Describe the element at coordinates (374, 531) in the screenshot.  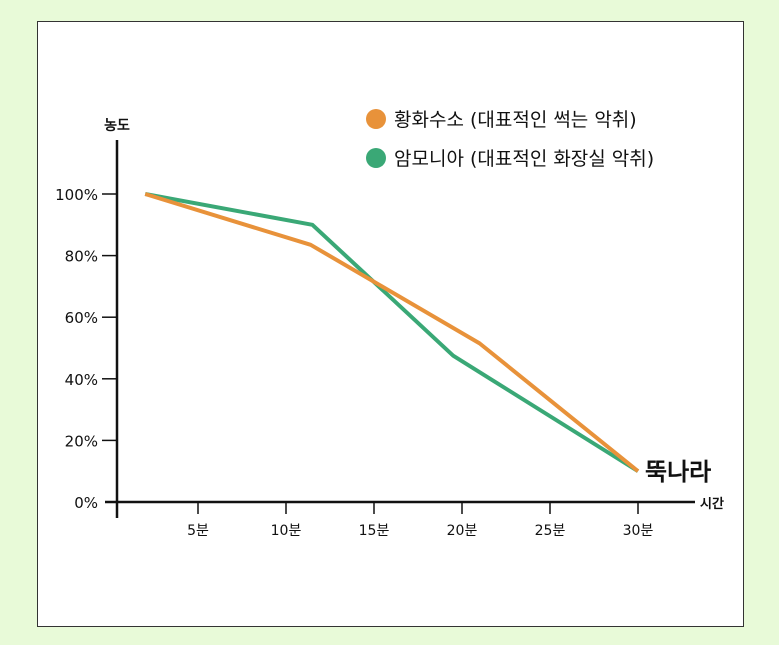
I see `x-tick-label: 15분` at that location.